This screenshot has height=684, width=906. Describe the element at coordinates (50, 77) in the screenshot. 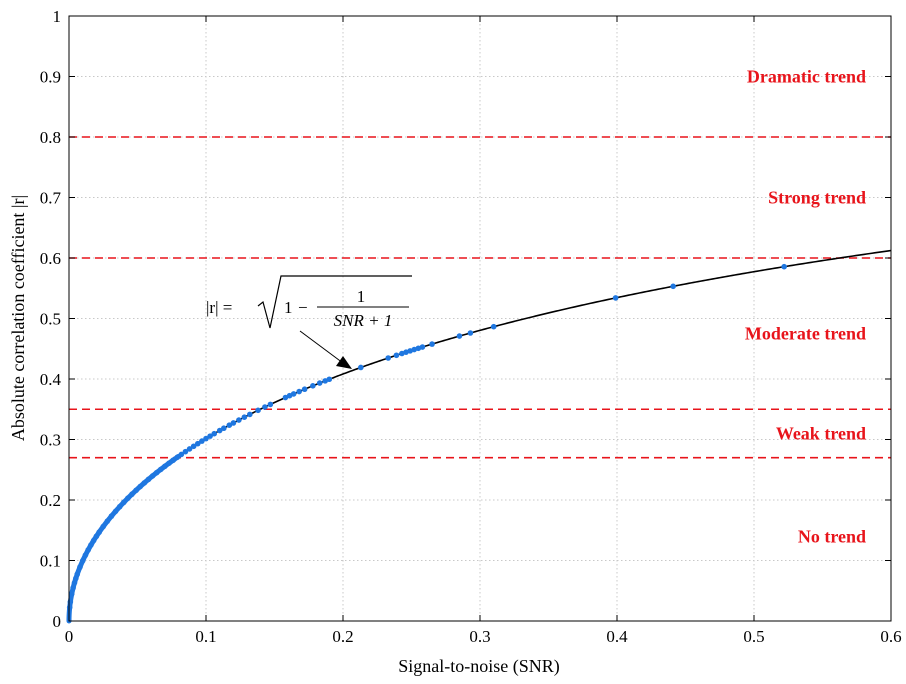

I see `y-tick-label: 0.9` at that location.